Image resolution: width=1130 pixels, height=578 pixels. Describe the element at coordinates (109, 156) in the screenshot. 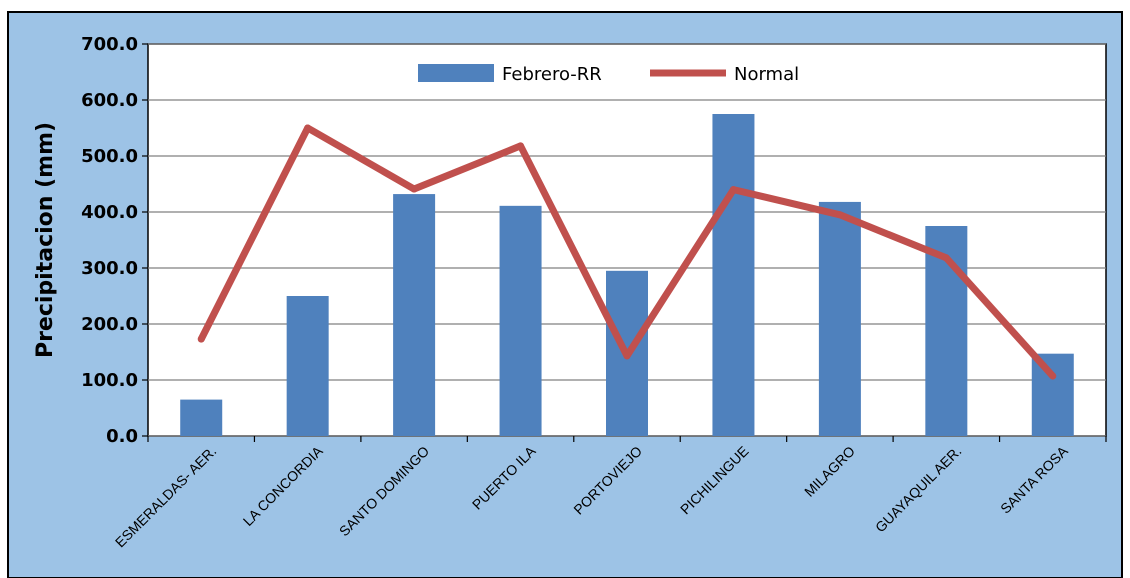

I see `y-tick-label: 500.0` at that location.